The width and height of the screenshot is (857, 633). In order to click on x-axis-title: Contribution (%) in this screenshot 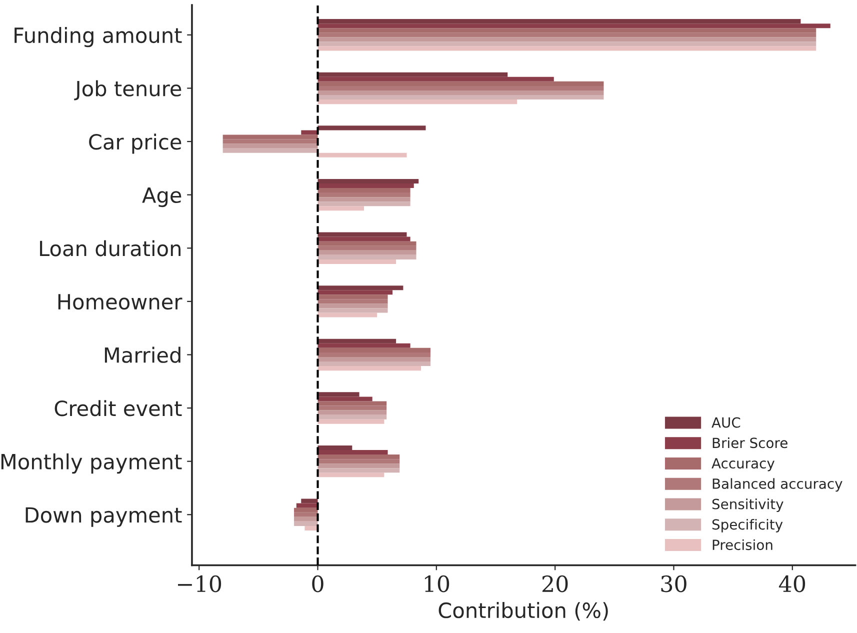, I will do `click(523, 611)`.